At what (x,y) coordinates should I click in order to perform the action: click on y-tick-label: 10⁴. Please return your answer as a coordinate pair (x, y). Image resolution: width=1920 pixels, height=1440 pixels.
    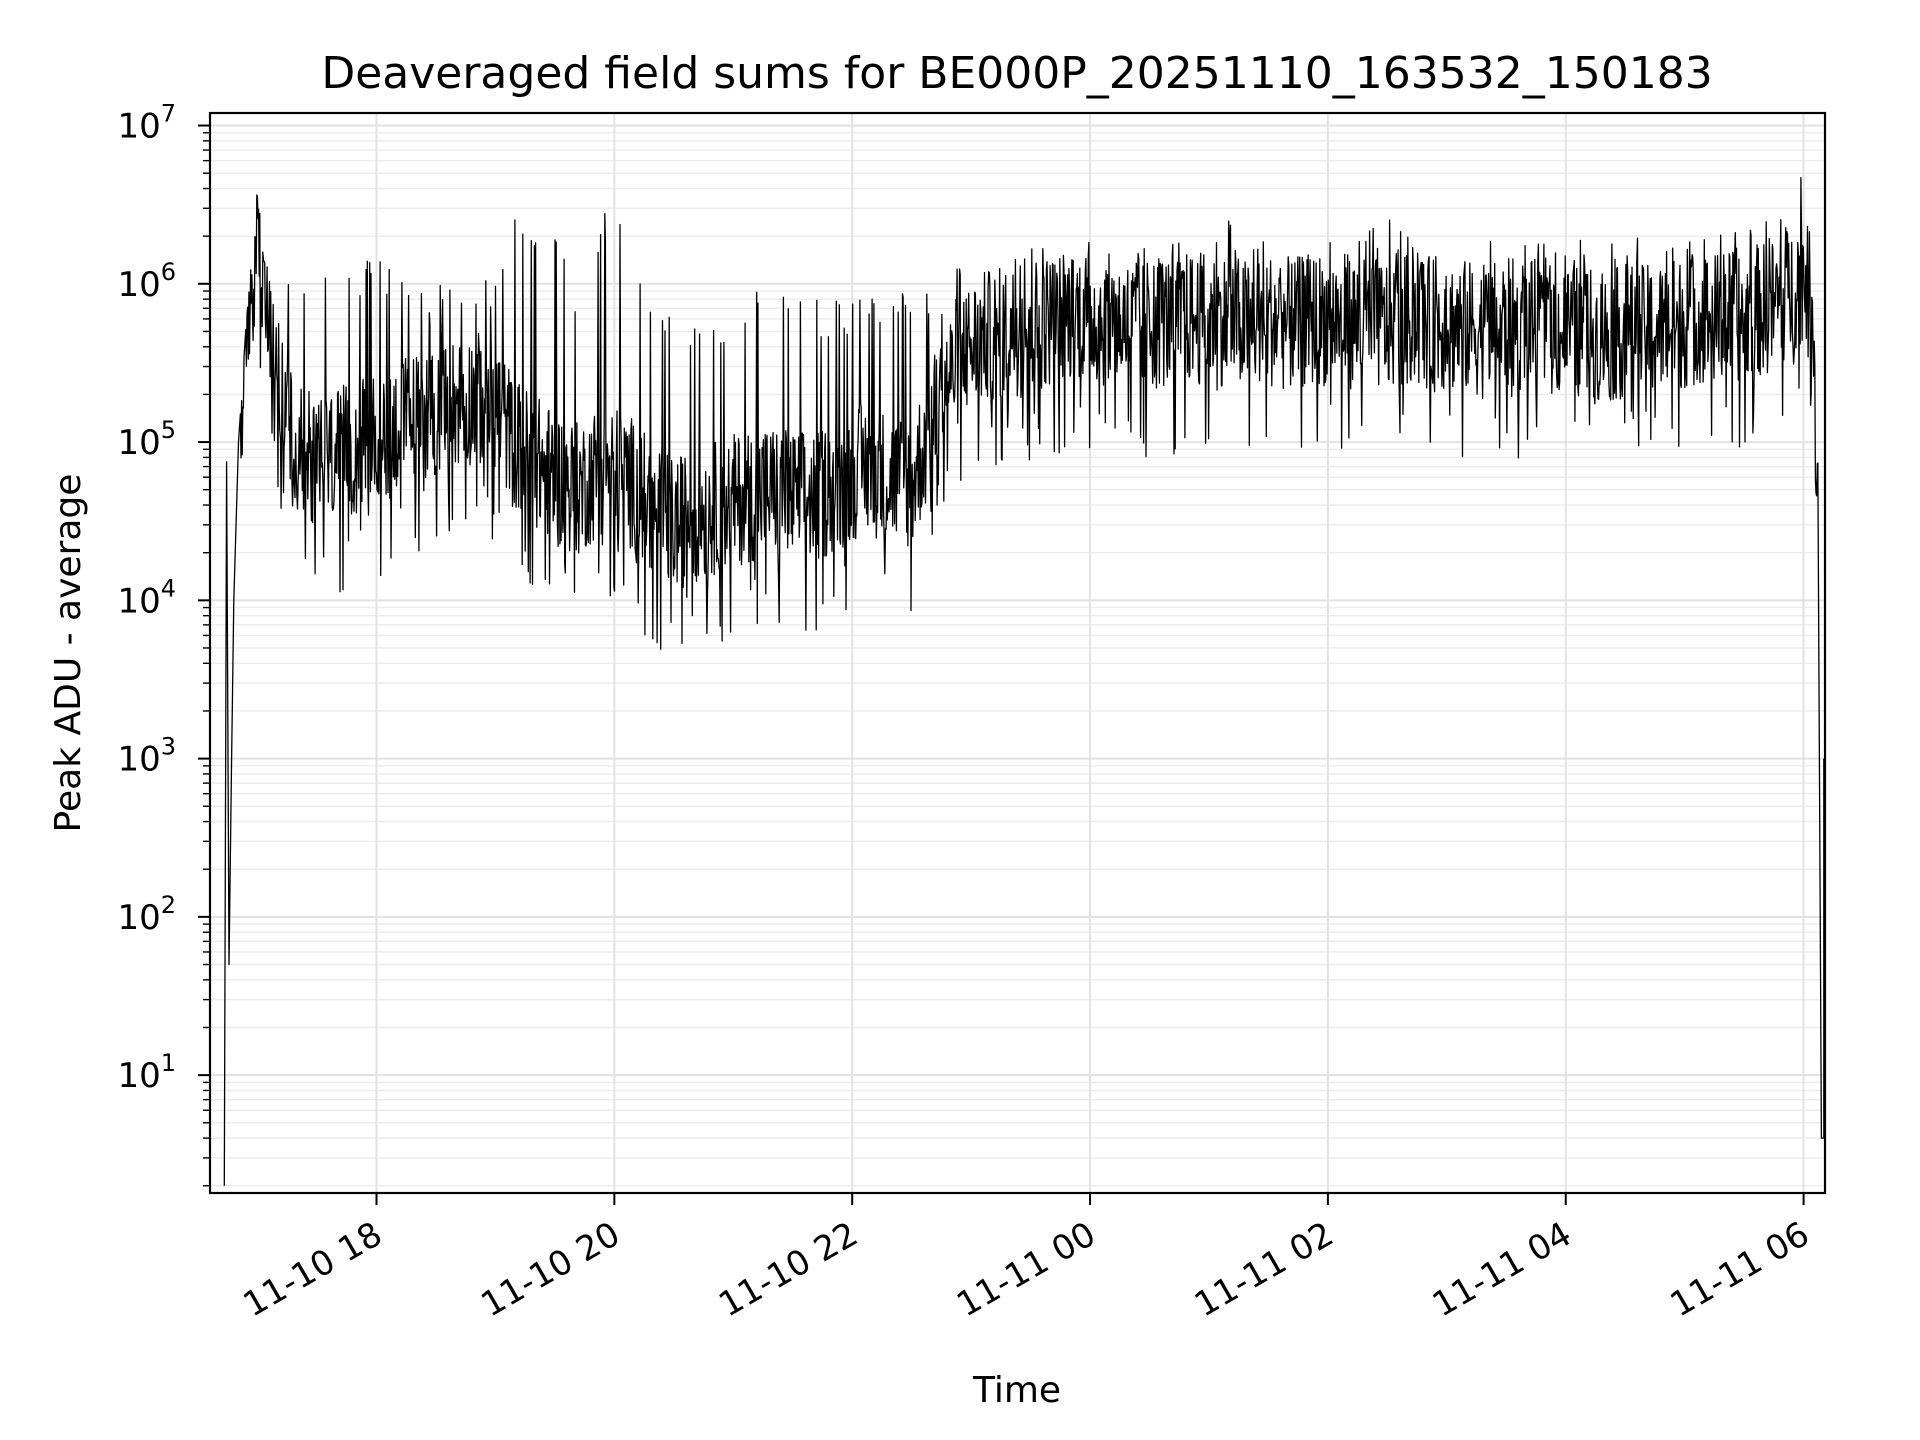
    Looking at the image, I should click on (146, 597).